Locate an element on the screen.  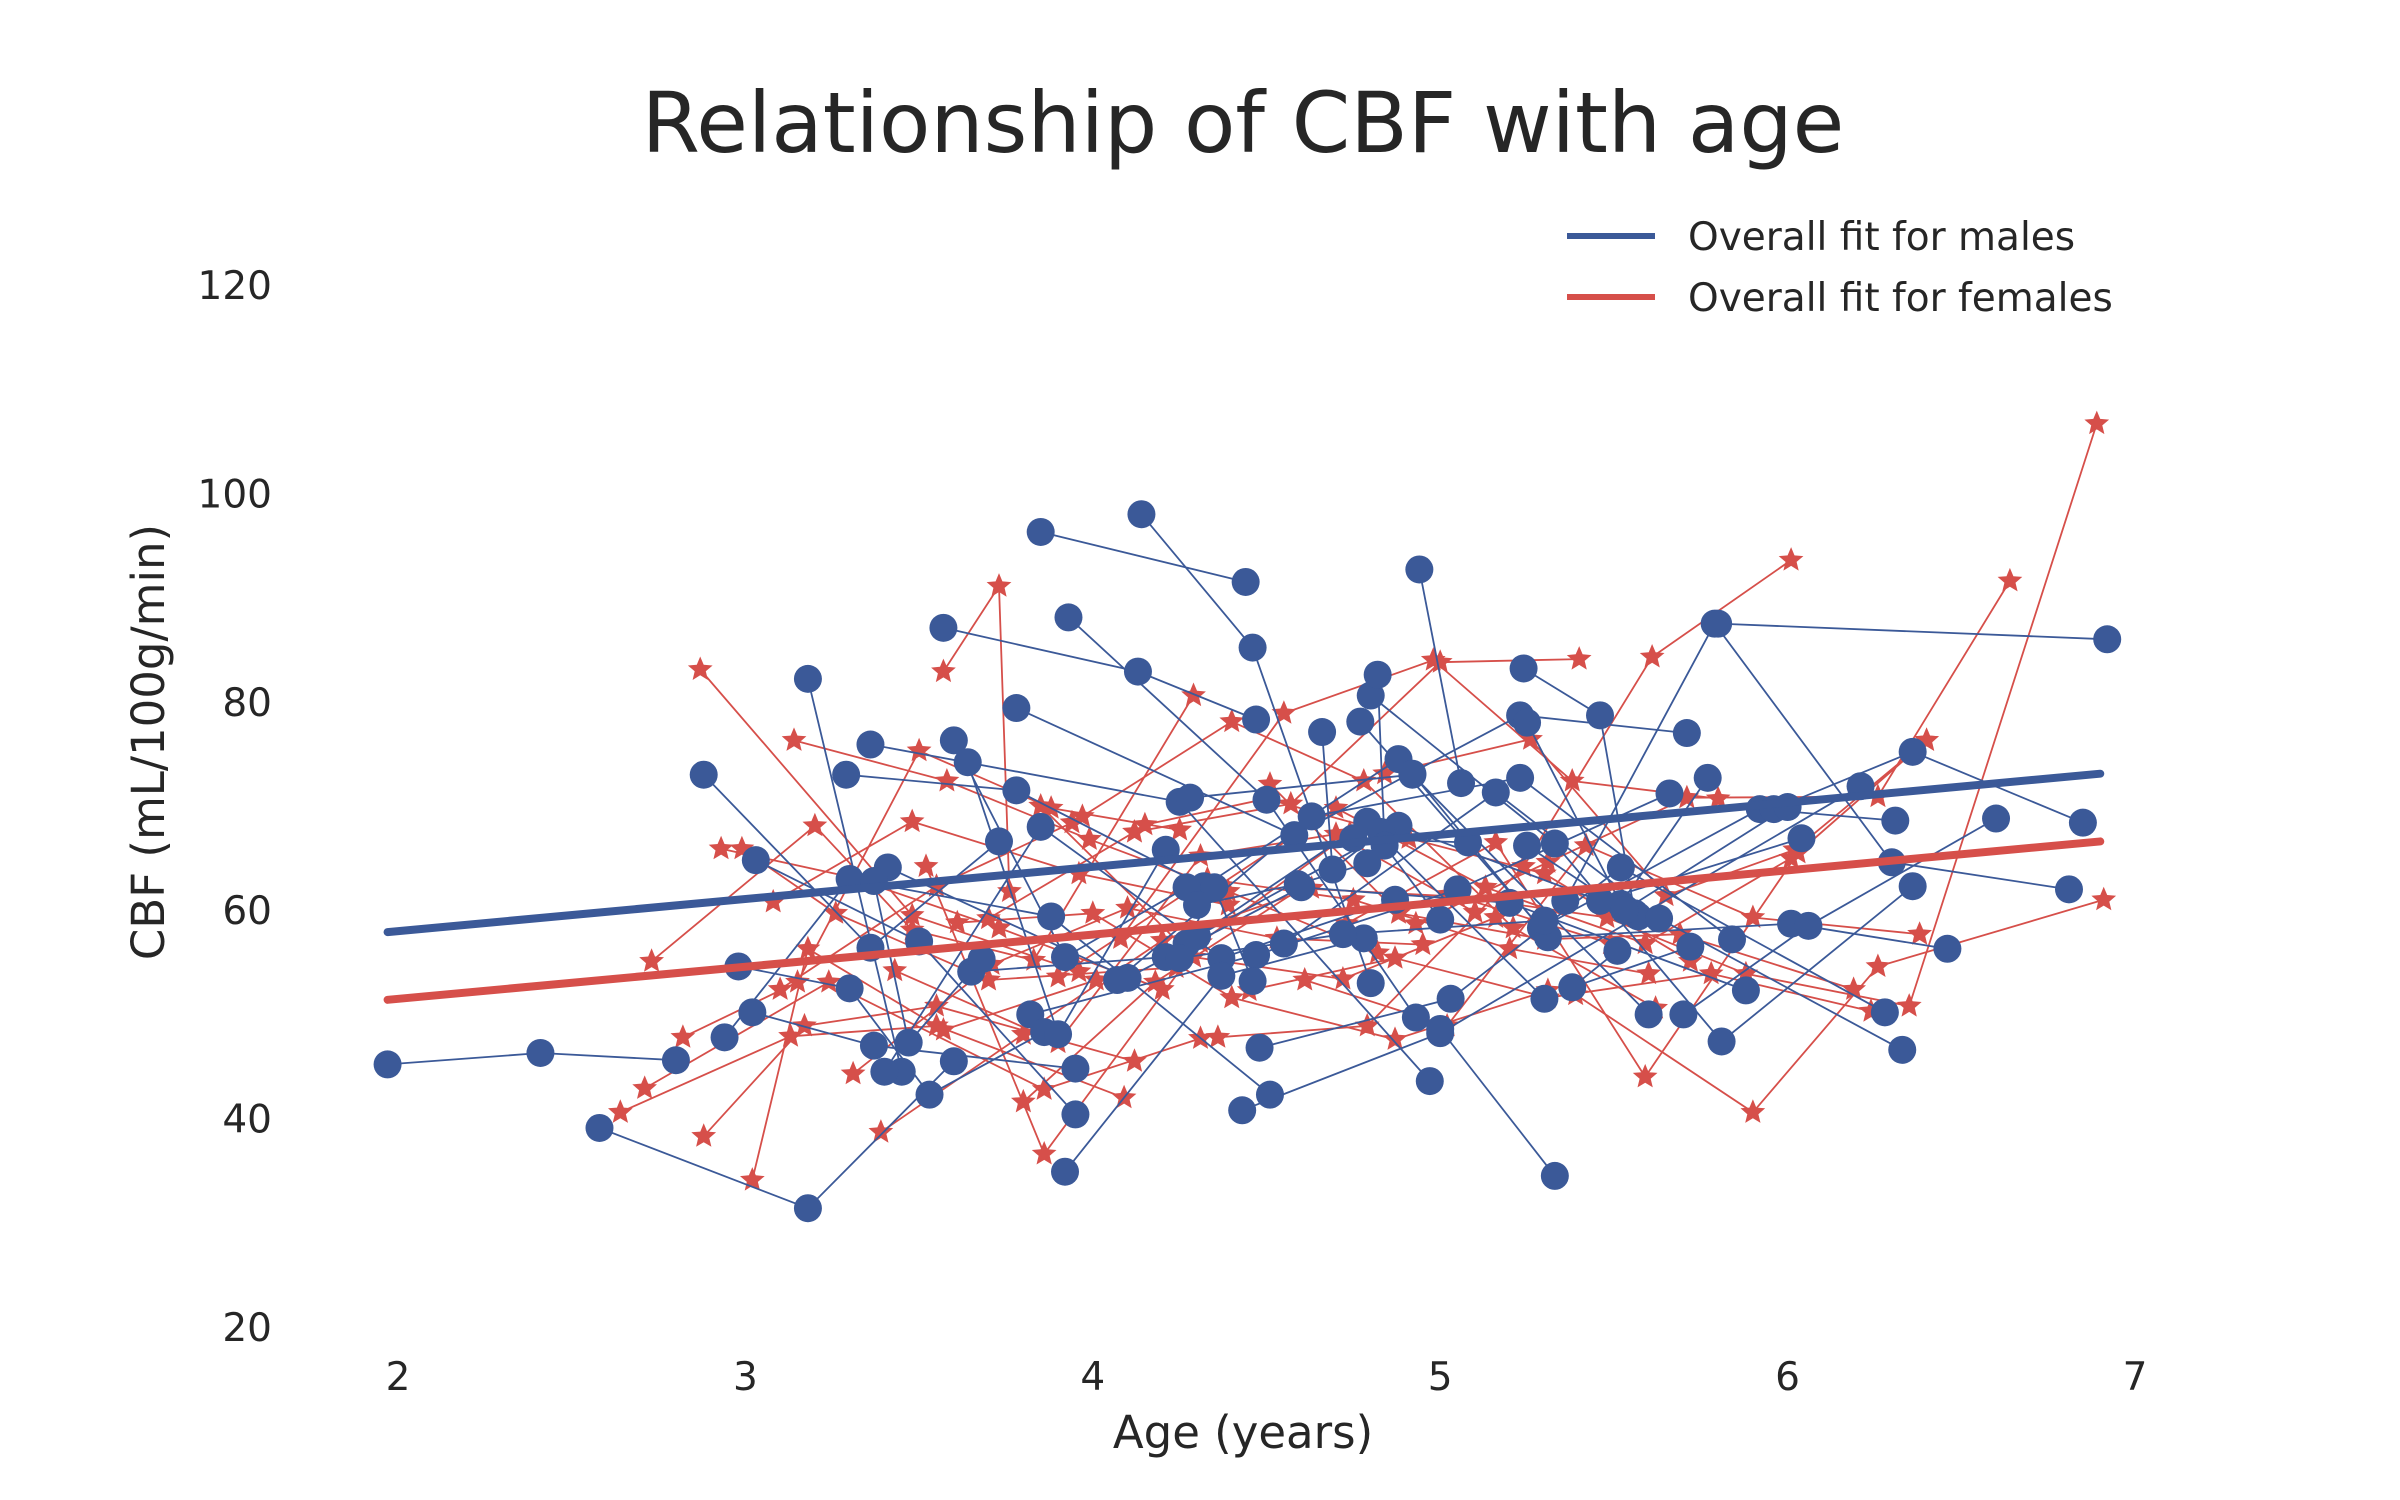
x-axis-ticks: 2 3 4 5 6 7 is located at coordinates (1267, 1377).